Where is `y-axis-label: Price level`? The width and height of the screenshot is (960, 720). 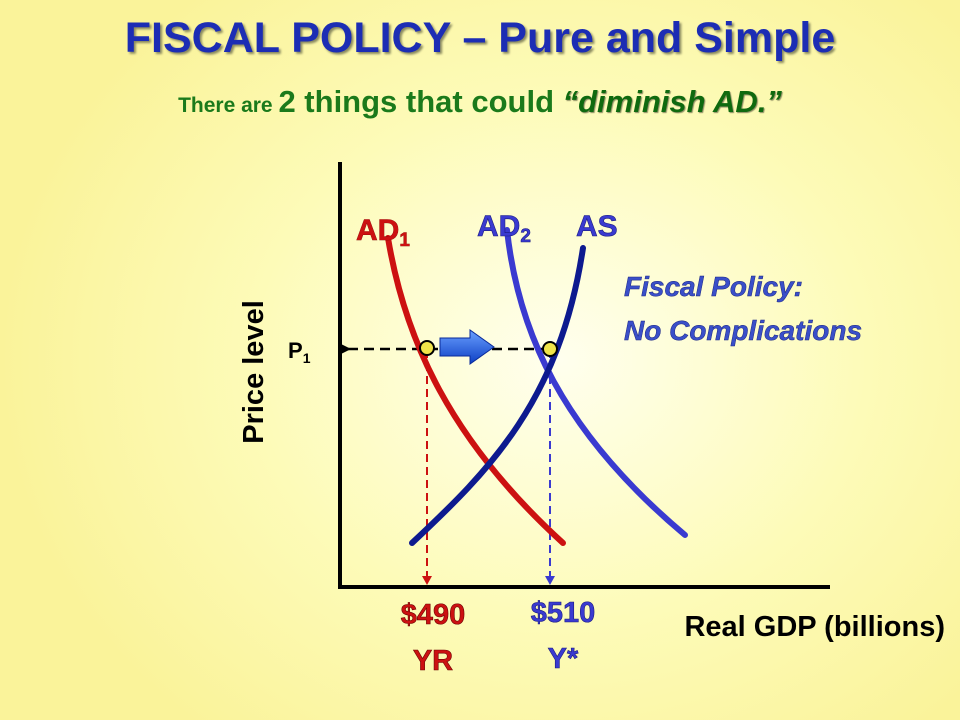 y-axis-label: Price level is located at coordinates (254, 372).